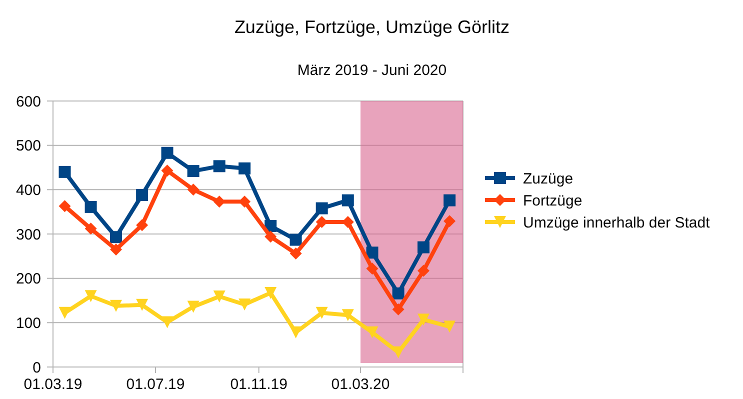 The width and height of the screenshot is (743, 399). Describe the element at coordinates (372, 27) in the screenshot. I see `chart-title: Zuzüge, Fortzüge, Umzüge Görlitz` at that location.